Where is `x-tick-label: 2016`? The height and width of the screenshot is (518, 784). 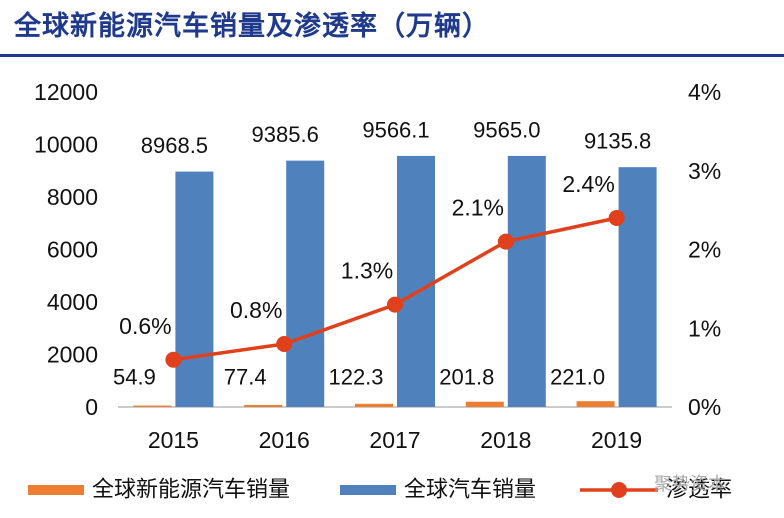 x-tick-label: 2016 is located at coordinates (284, 440).